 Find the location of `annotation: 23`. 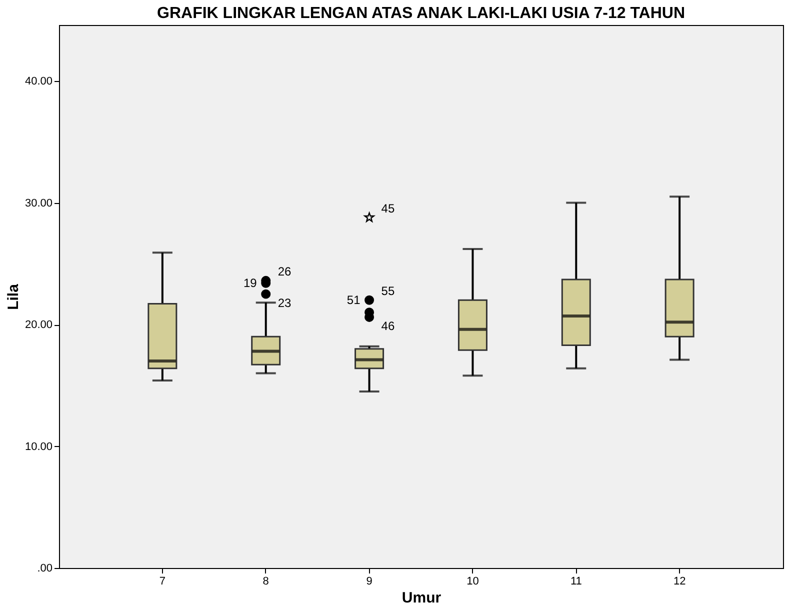

annotation: 23 is located at coordinates (285, 303).